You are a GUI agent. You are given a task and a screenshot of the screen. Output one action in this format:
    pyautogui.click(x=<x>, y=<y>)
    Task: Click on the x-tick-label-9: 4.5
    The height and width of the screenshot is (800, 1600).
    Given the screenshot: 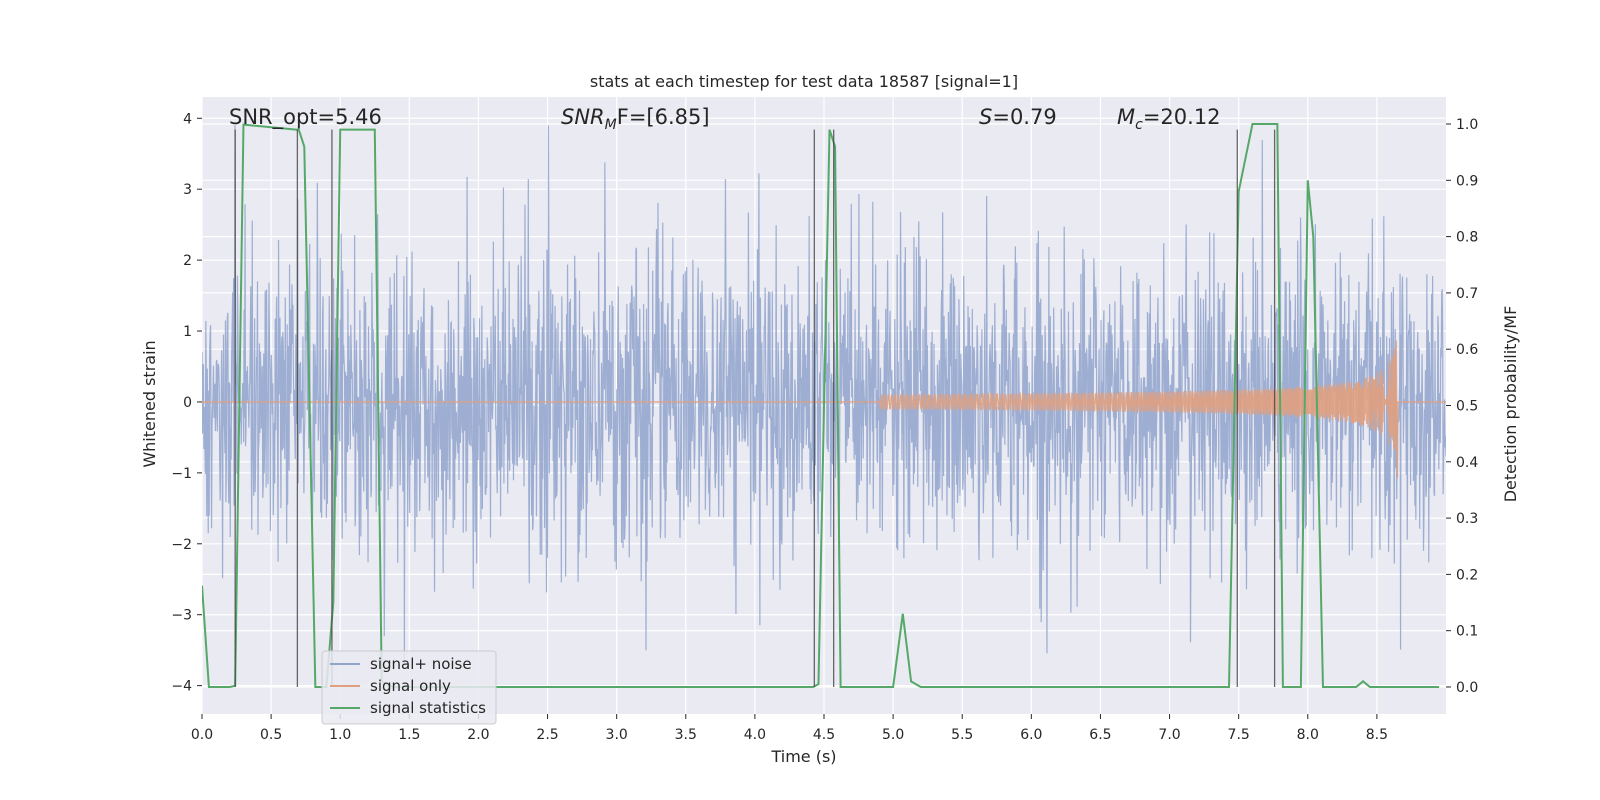 What is the action you would take?
    pyautogui.click(x=824, y=735)
    